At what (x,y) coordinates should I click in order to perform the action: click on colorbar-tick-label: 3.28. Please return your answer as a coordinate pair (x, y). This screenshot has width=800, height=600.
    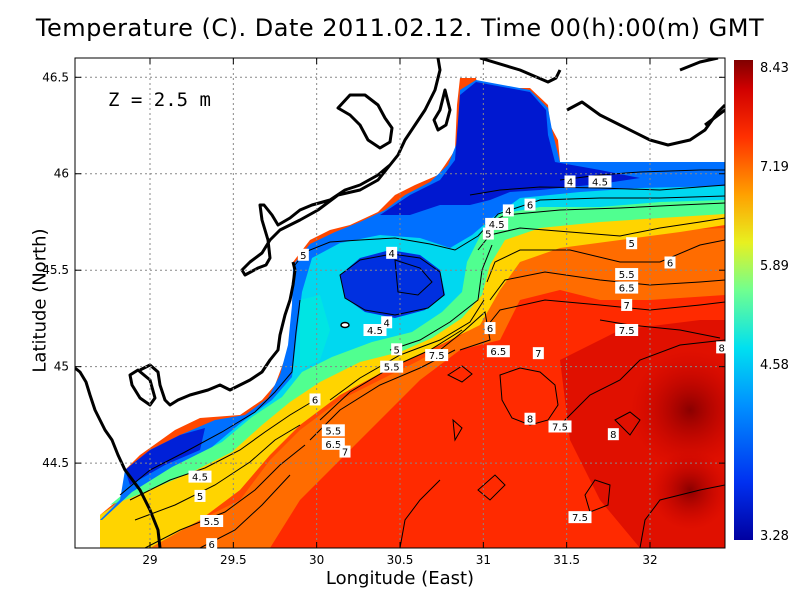
    Looking at the image, I should click on (774, 536).